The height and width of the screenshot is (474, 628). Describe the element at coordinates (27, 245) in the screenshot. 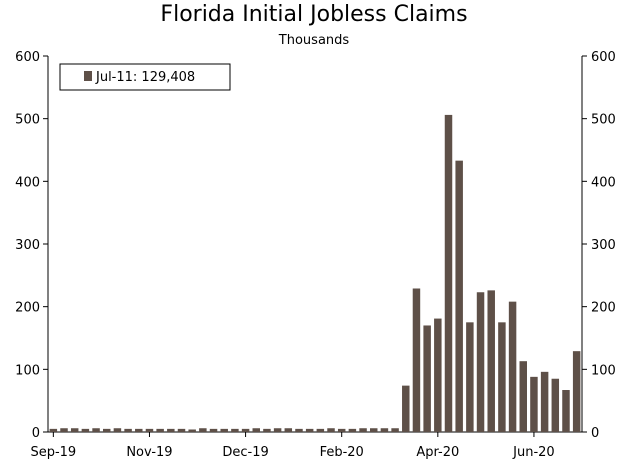

I see `y-tick-label-left: 300` at that location.